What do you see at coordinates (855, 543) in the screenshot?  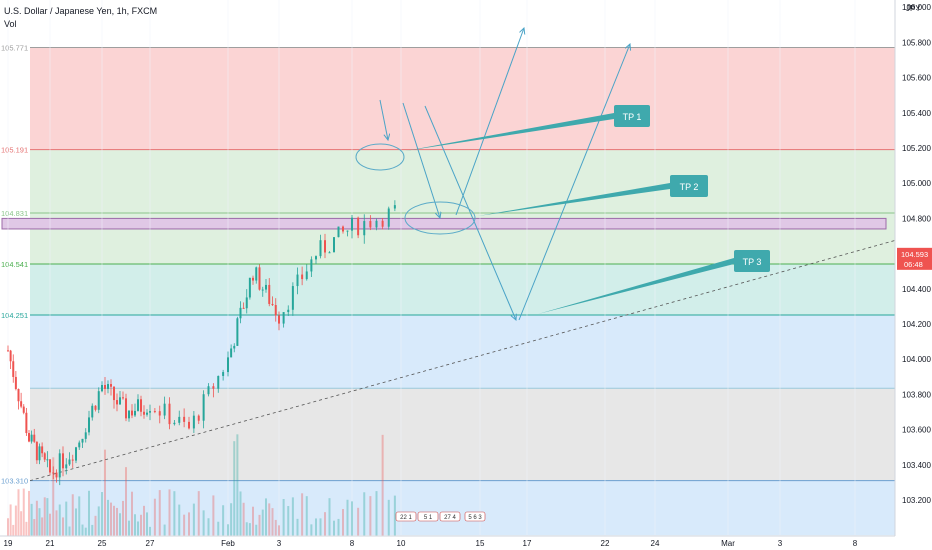 I see `time-tick-14: 8` at bounding box center [855, 543].